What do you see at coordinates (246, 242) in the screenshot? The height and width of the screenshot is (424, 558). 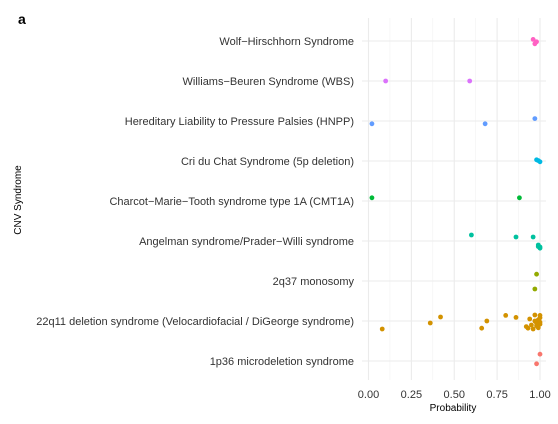 I see `category-label: Angelman syndrome/Prader−Willi syndrome` at bounding box center [246, 242].